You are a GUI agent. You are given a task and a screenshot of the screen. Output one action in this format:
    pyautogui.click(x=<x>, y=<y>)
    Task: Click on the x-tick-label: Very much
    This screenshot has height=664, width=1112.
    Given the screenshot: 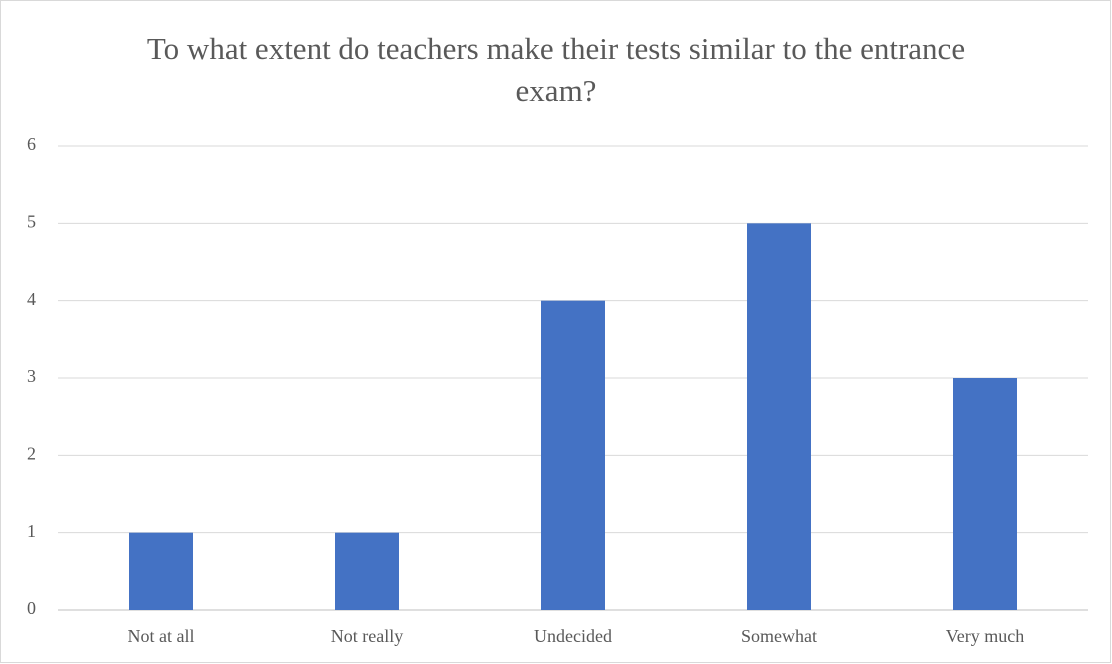 What is the action you would take?
    pyautogui.click(x=985, y=636)
    